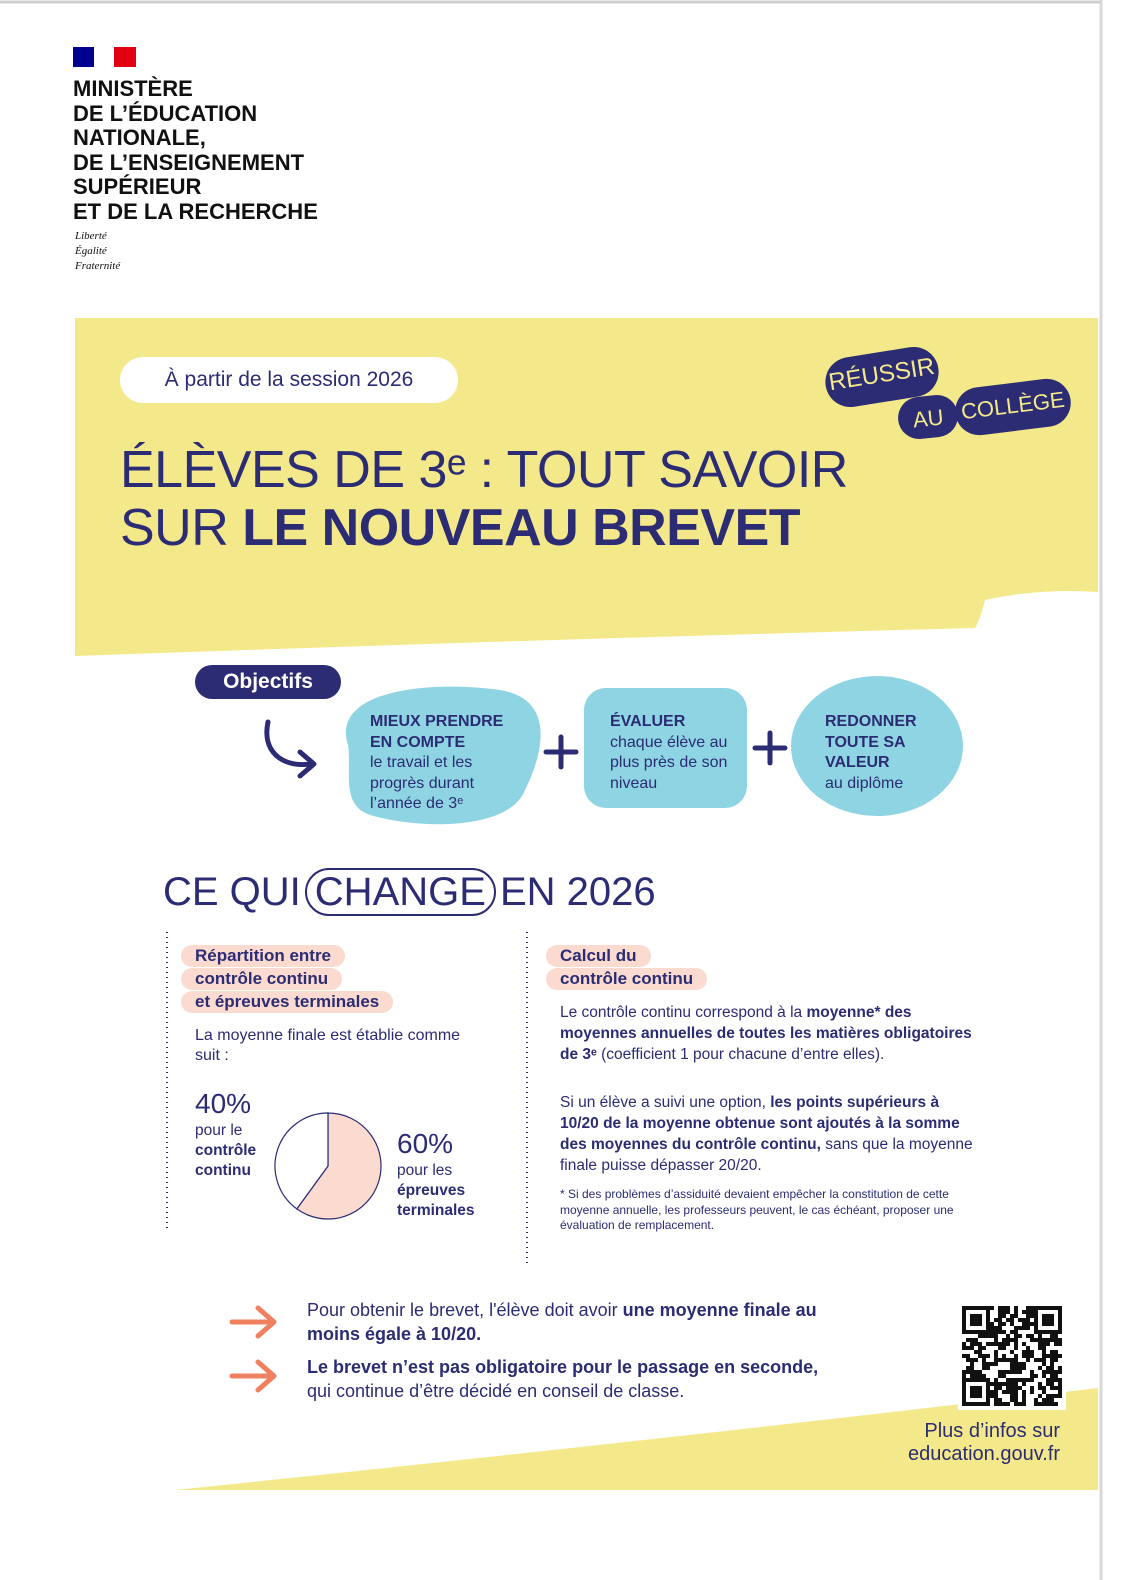 This screenshot has height=1580, width=1122. I want to click on motto-line: Liberté, so click(91, 236).